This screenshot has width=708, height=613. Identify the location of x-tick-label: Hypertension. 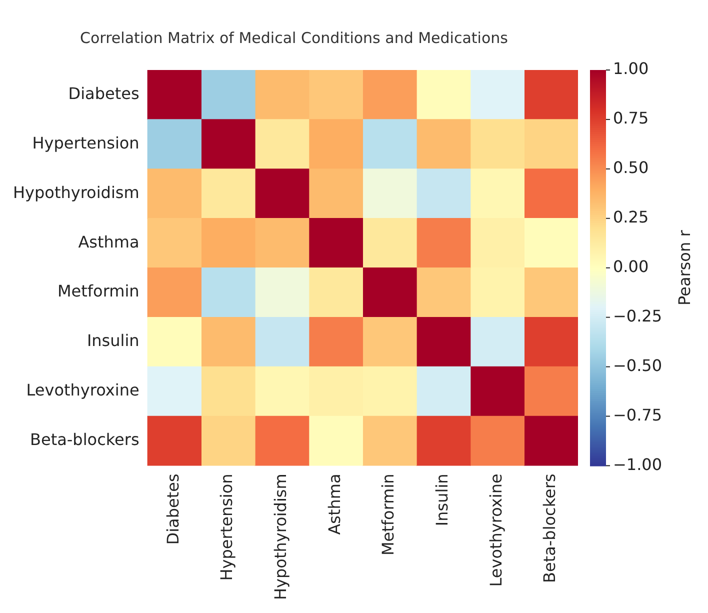
(226, 527).